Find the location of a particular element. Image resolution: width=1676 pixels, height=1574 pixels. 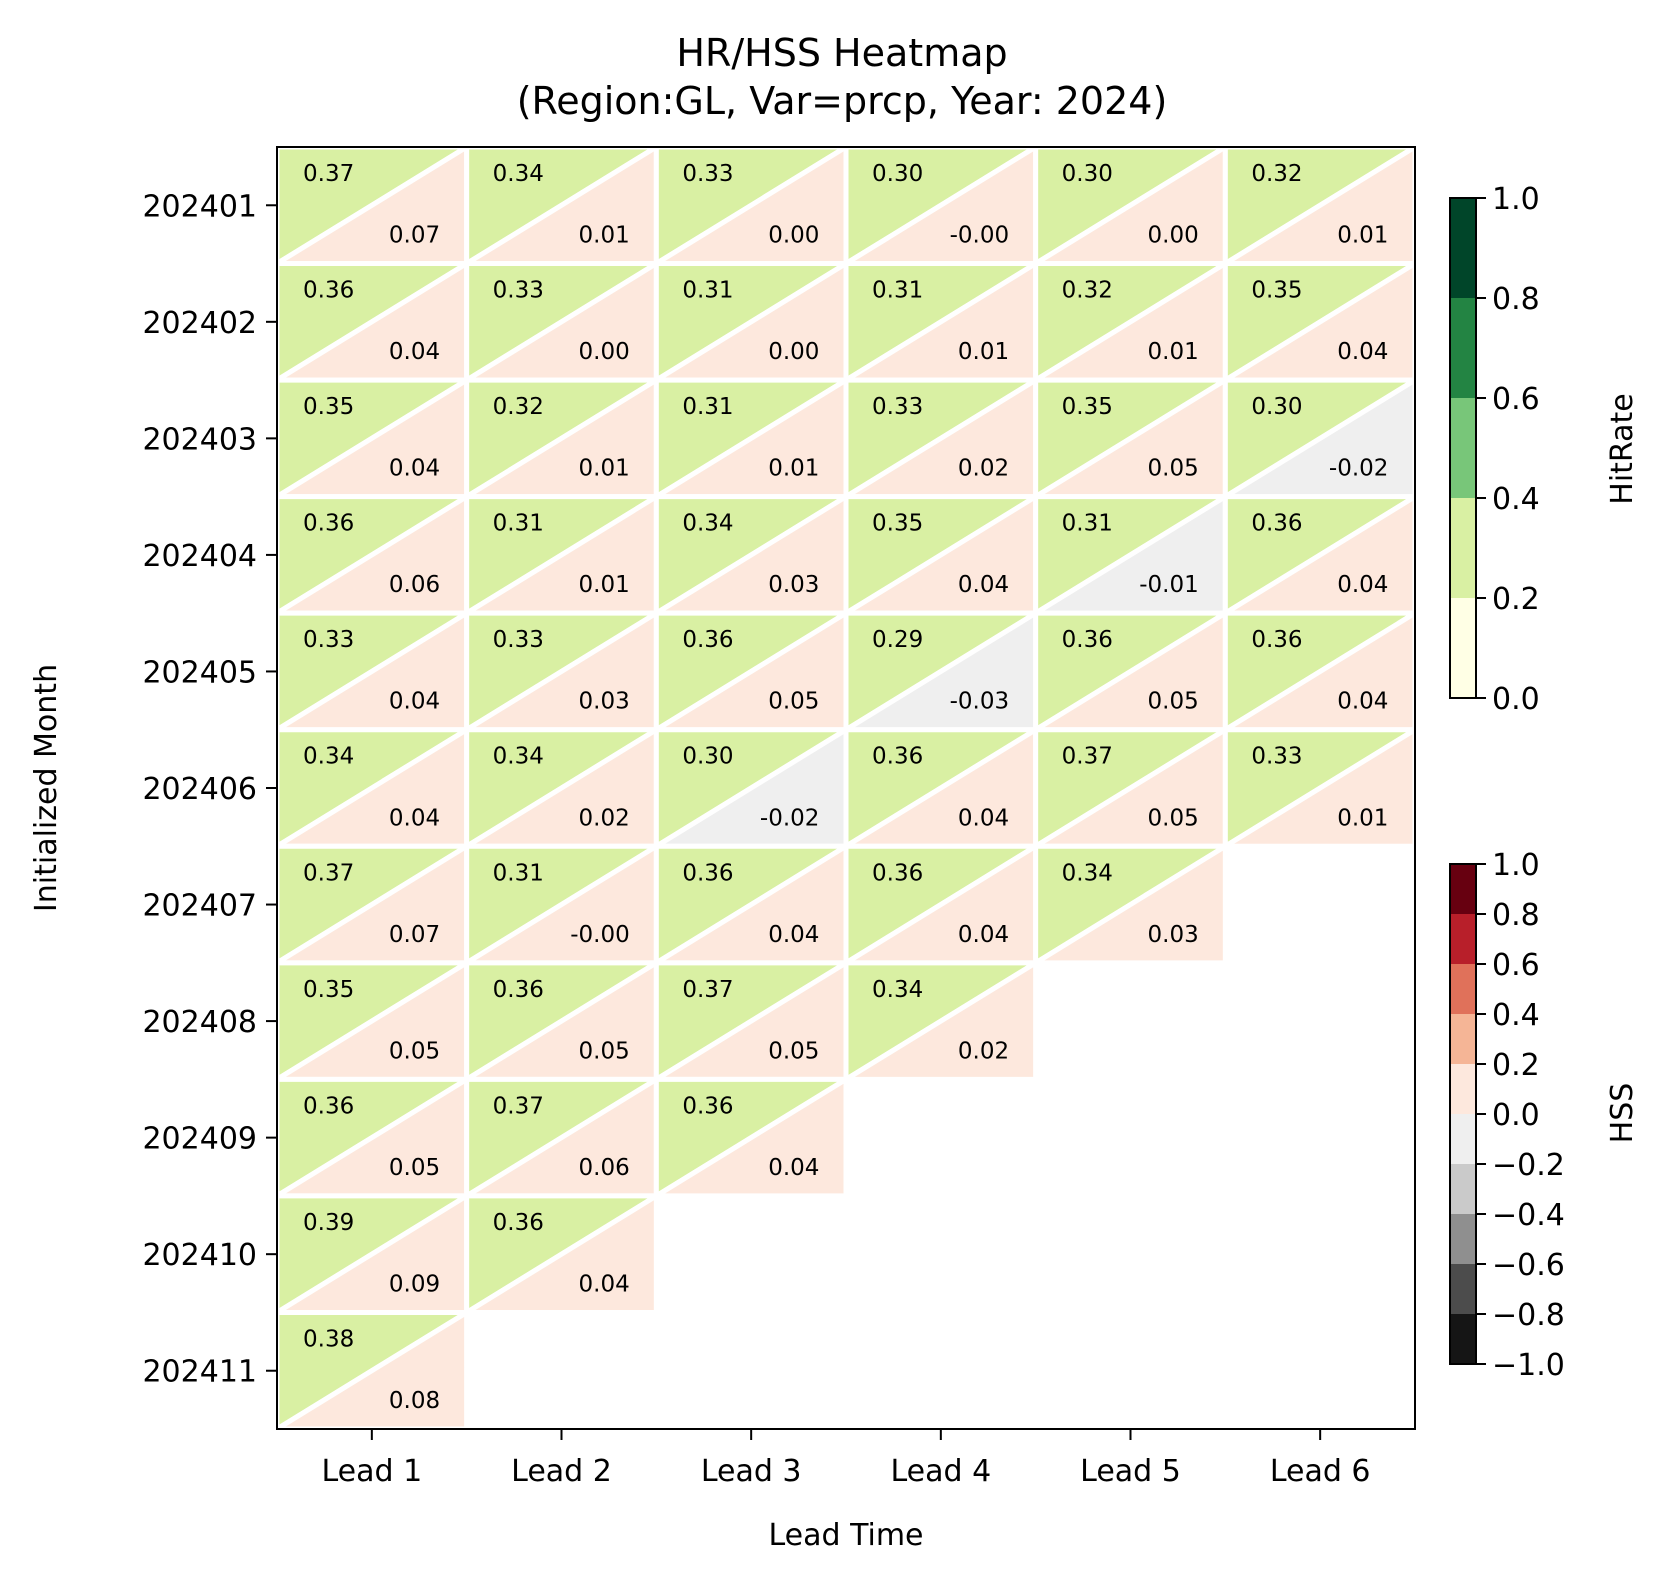

y-tick-label: 202401 is located at coordinates (199, 206).